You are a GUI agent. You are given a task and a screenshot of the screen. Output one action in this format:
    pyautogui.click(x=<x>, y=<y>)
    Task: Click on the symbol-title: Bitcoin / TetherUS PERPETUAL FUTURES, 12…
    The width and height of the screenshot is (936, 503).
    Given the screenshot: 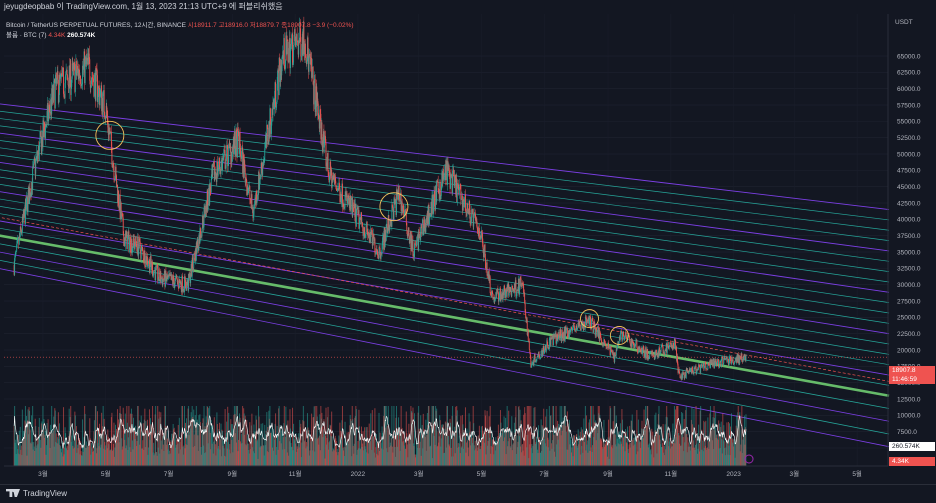 What is the action you would take?
    pyautogui.click(x=96, y=25)
    